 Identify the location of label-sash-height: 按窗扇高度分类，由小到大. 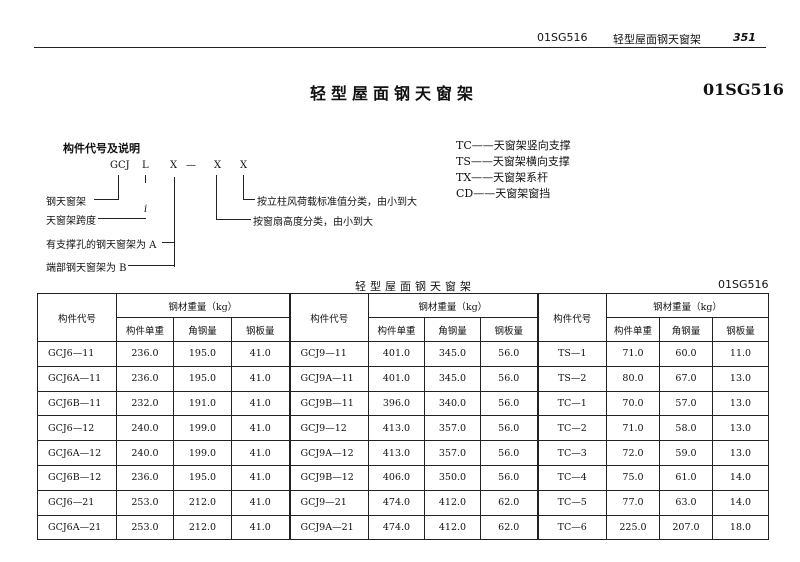
(313, 222).